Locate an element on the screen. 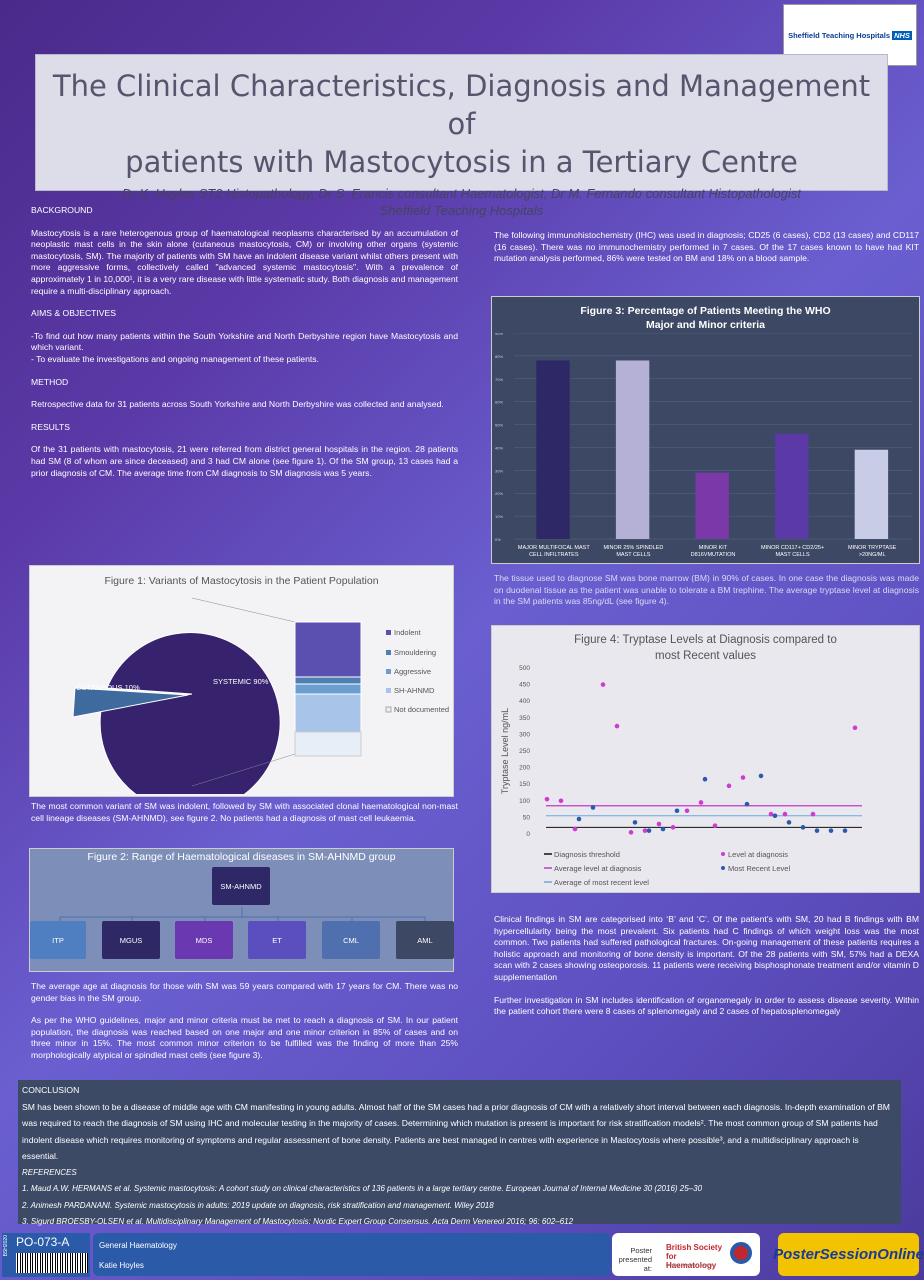 This screenshot has height=1280, width=924. aims-heading: AIMS & OBJECTIVES is located at coordinates (74, 313).